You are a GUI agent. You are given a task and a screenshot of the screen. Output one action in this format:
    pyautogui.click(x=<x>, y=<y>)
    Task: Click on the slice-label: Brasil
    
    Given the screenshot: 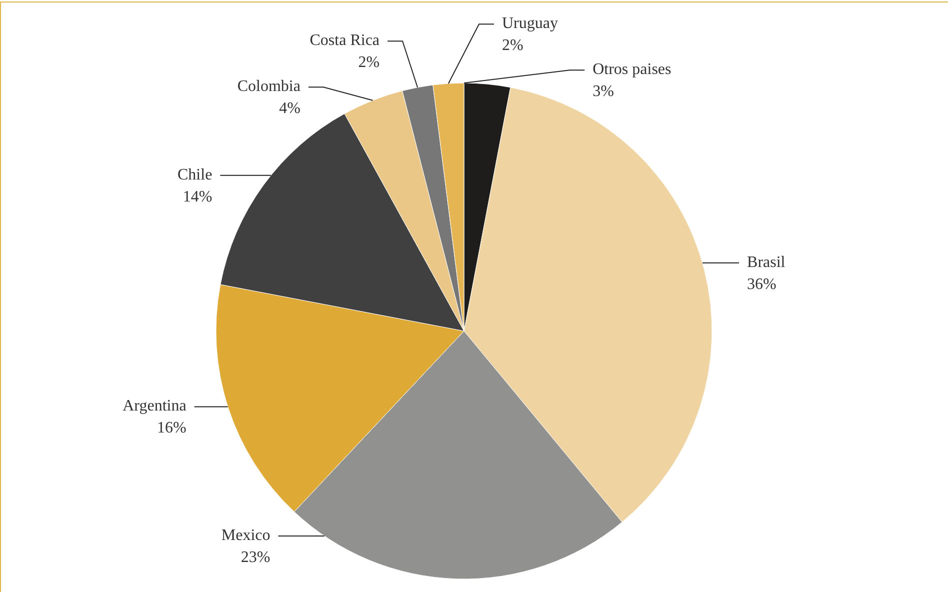 What is the action you would take?
    pyautogui.click(x=766, y=262)
    